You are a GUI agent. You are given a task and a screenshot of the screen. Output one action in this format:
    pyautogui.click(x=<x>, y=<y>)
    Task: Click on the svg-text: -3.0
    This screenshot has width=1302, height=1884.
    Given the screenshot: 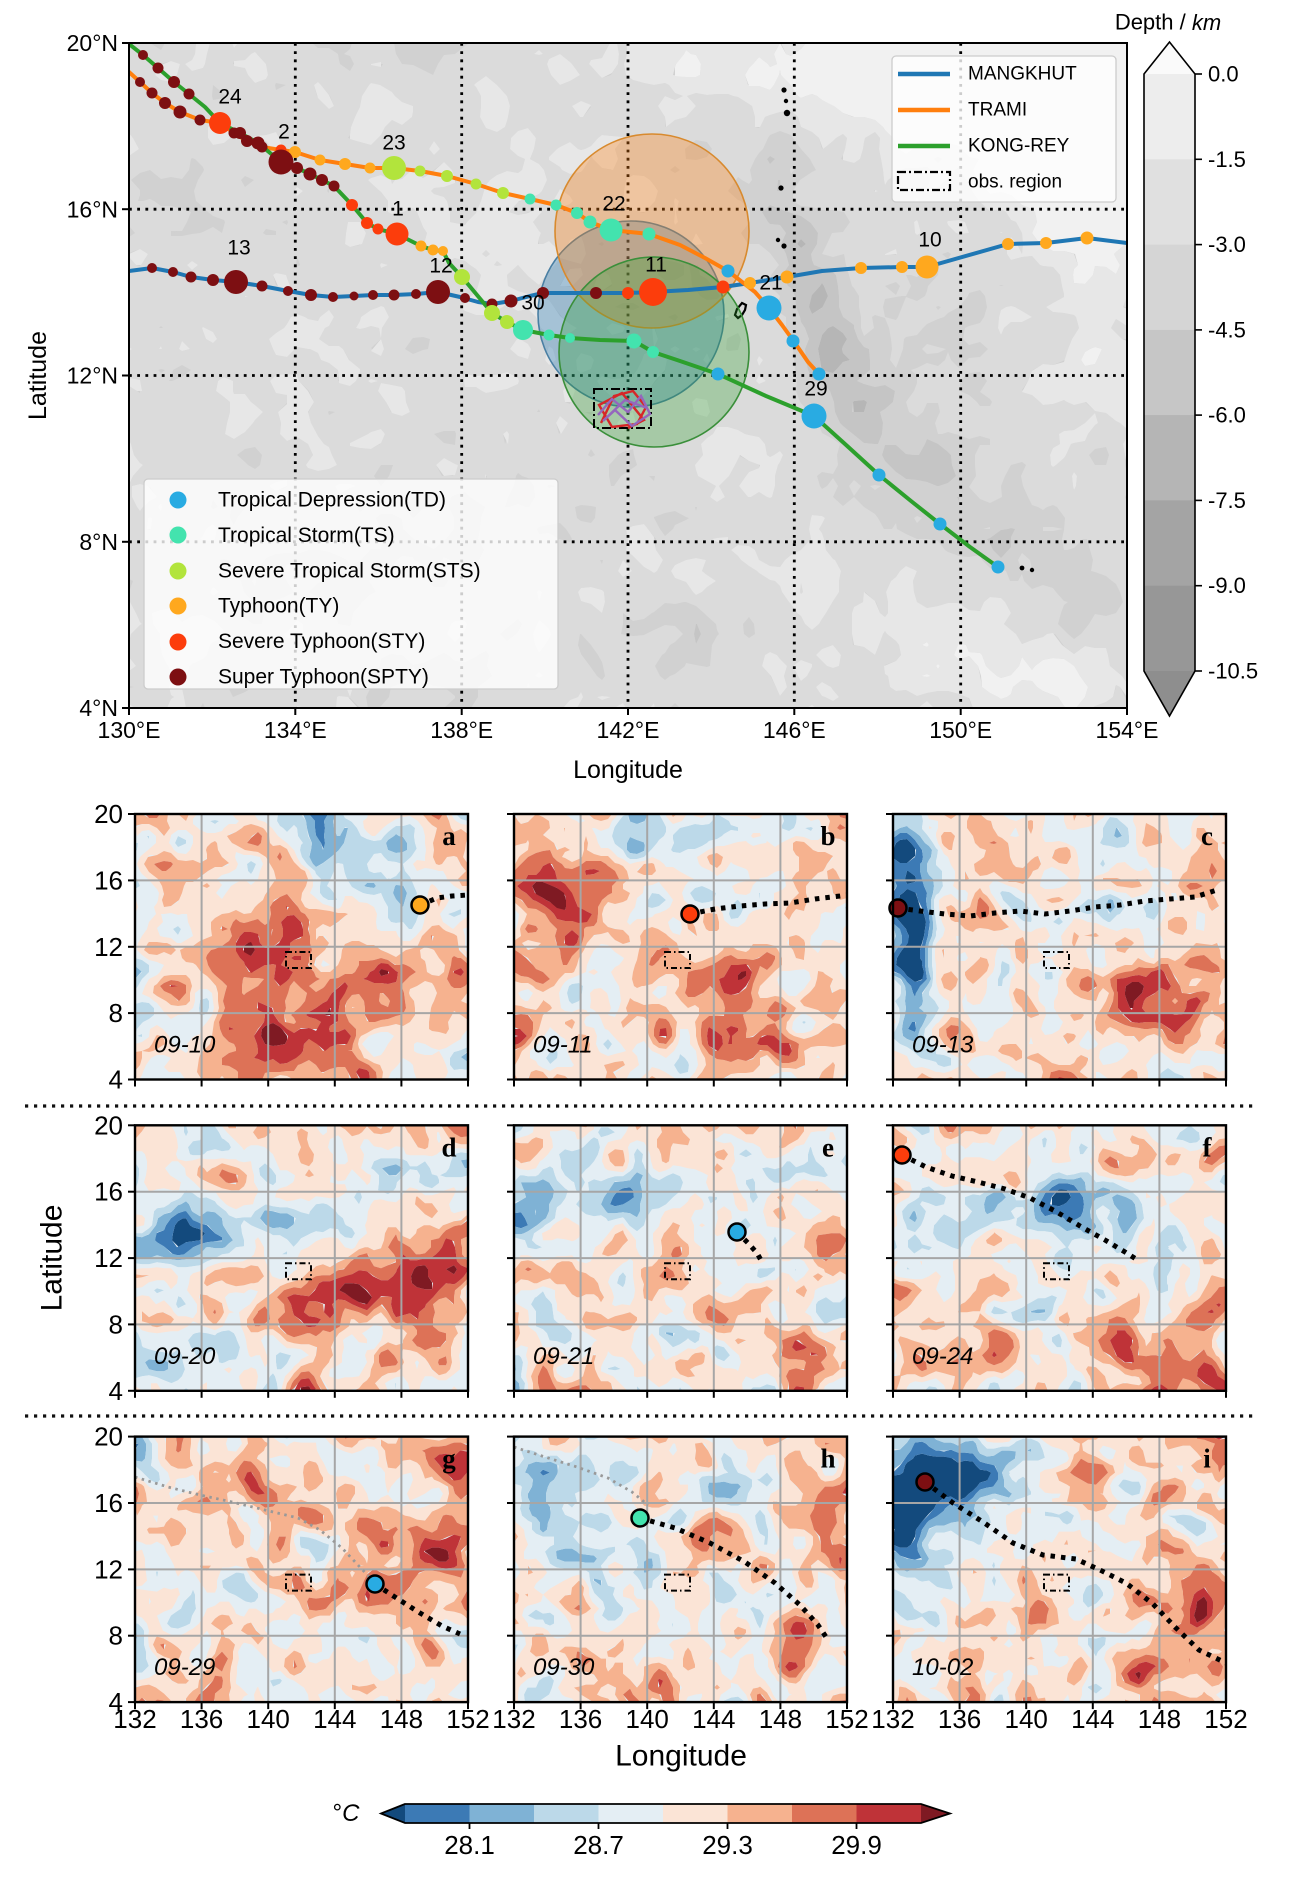 What is the action you would take?
    pyautogui.click(x=1227, y=244)
    